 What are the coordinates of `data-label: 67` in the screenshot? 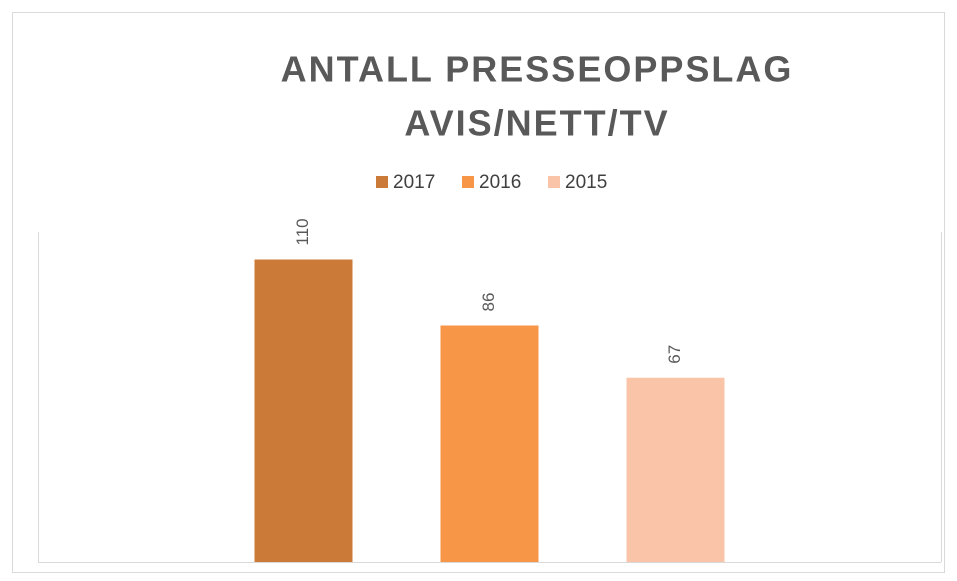 It's located at (674, 354).